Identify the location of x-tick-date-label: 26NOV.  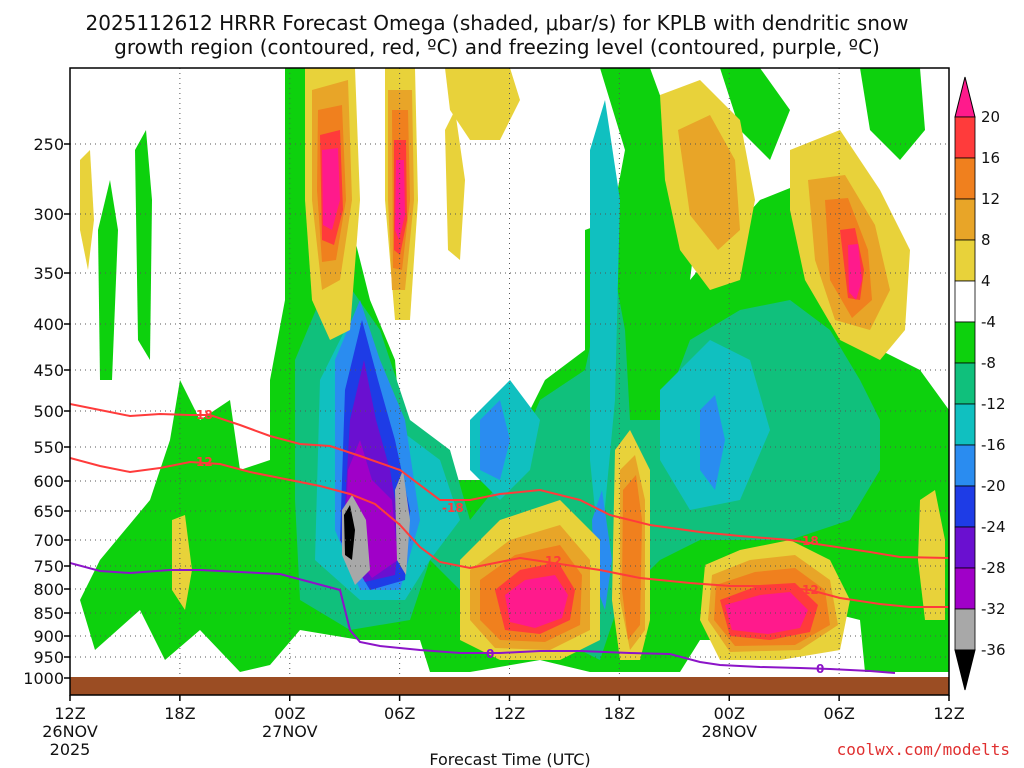
(70, 731).